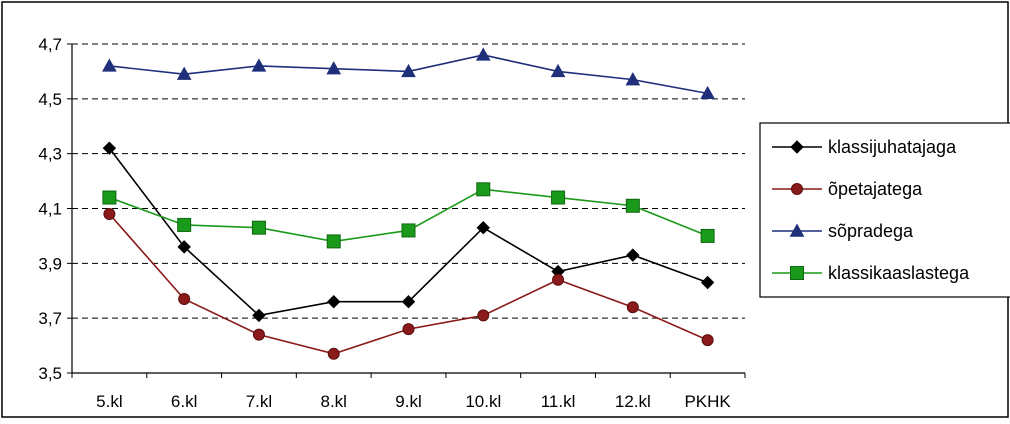 Image resolution: width=1010 pixels, height=424 pixels. I want to click on x-tick-label: 7.kl, so click(259, 401).